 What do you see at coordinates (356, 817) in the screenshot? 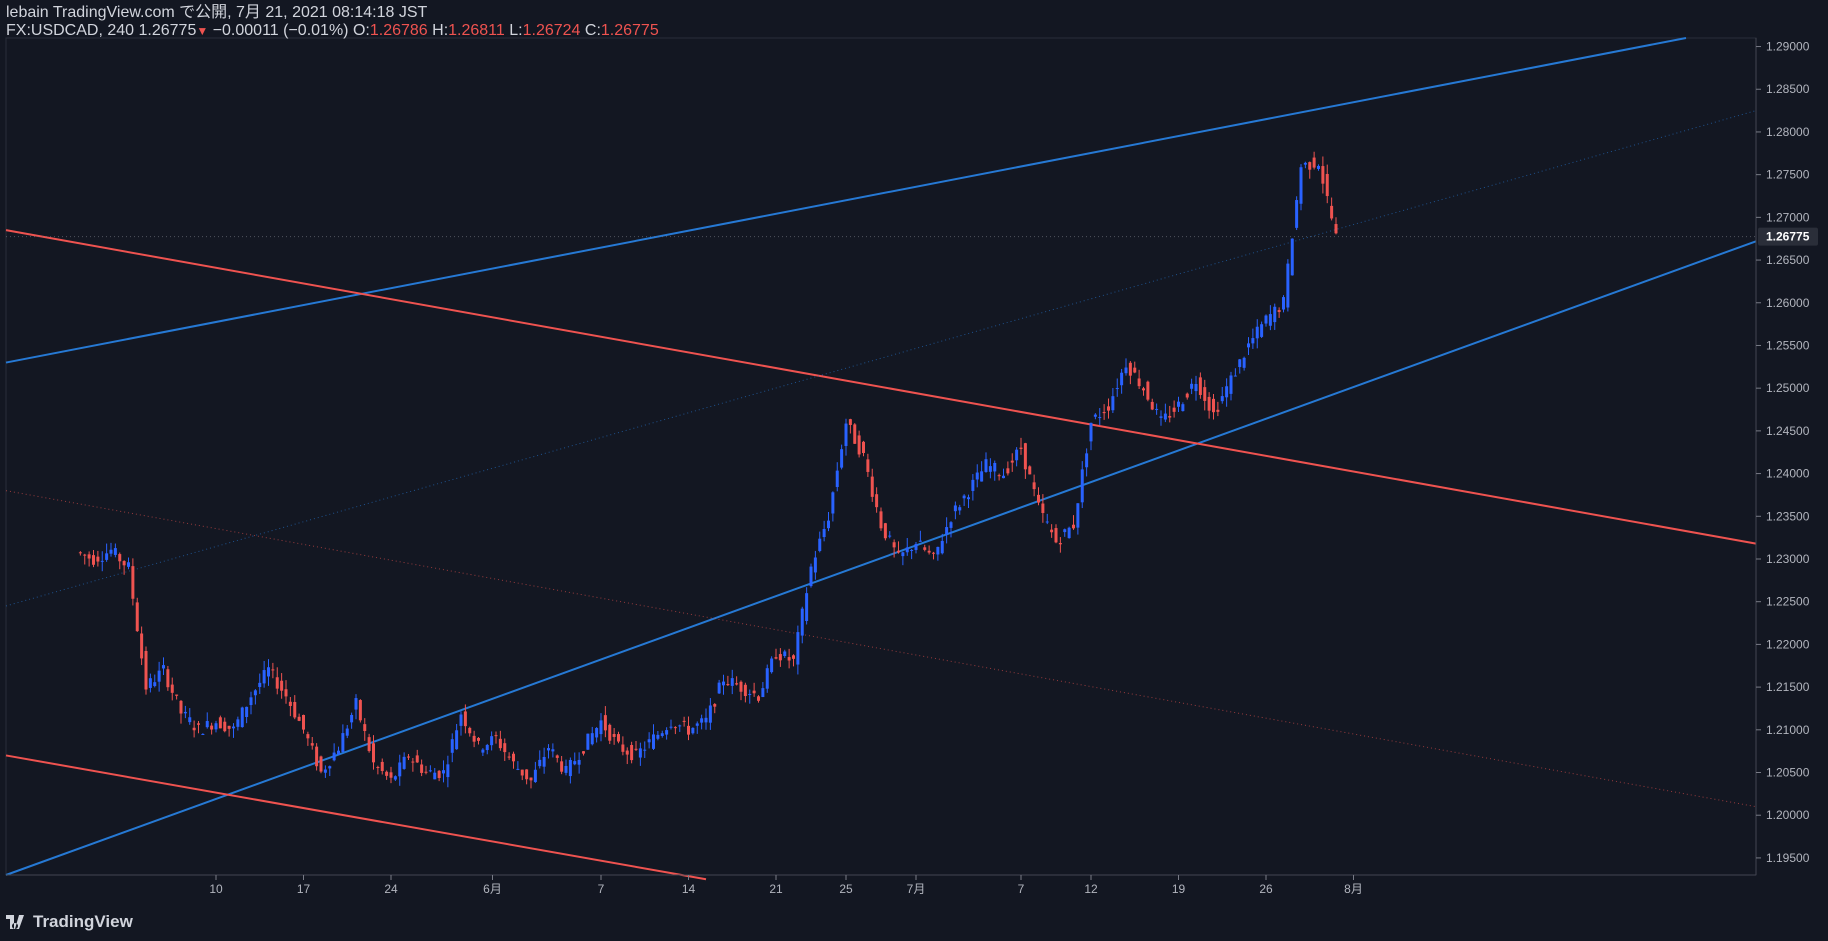
I see `descending-channel-lower` at bounding box center [356, 817].